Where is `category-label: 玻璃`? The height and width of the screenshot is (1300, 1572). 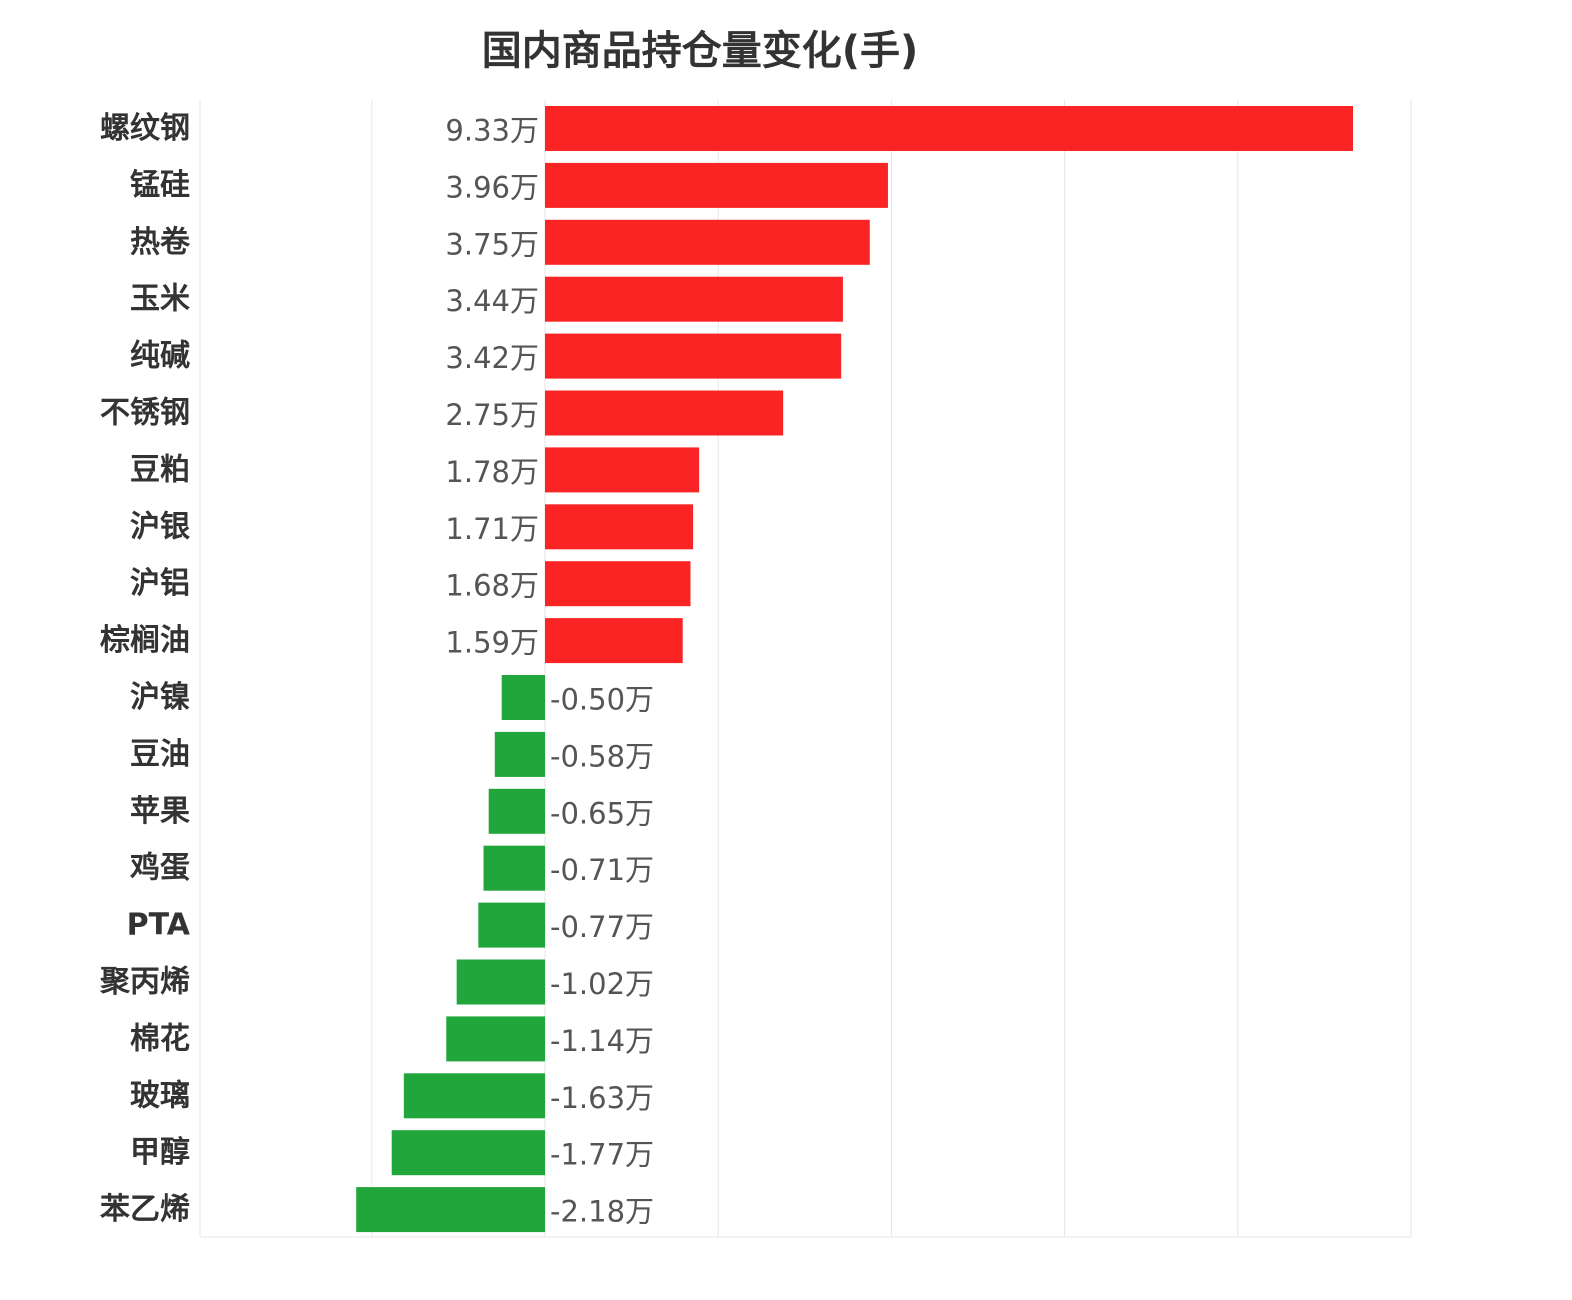 category-label: 玻璃 is located at coordinates (160, 1095).